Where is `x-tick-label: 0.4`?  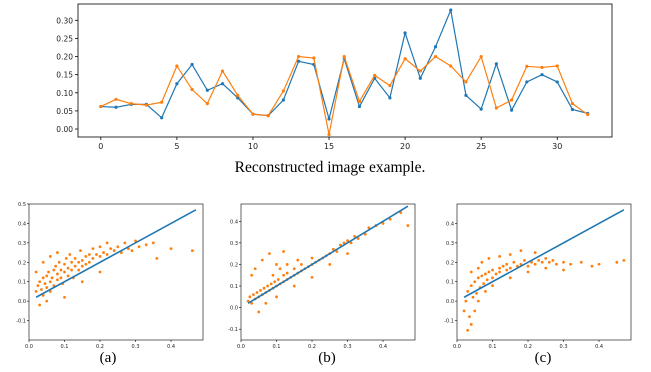 x-tick-label: 0.4 is located at coordinates (383, 347).